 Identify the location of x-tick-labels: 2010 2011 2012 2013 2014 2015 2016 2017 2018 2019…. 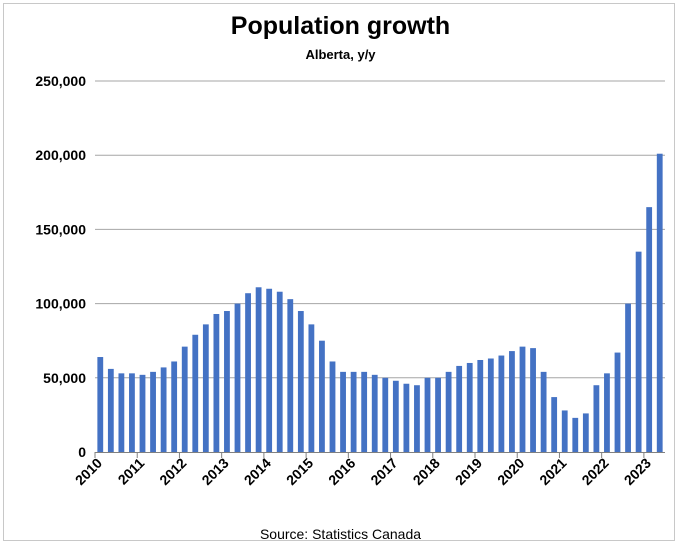
(363, 471).